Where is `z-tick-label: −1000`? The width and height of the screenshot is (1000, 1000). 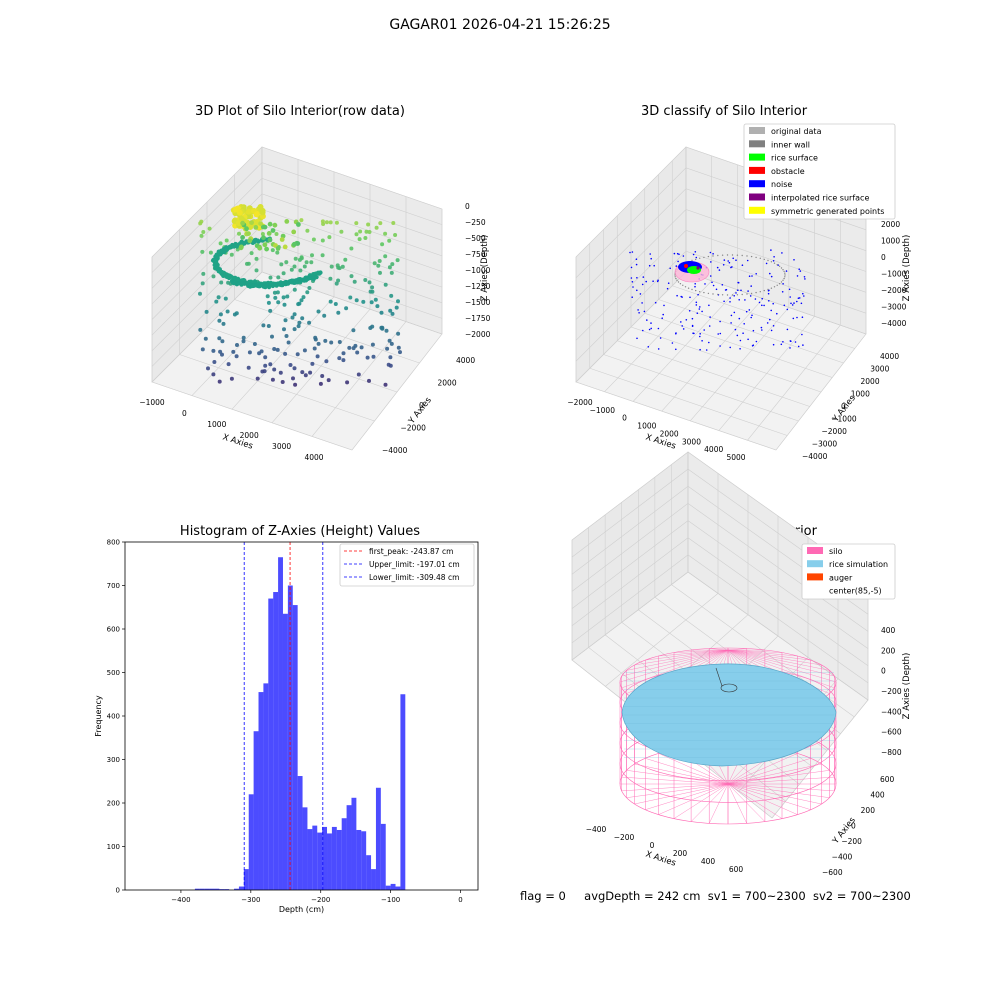
z-tick-label: −1000 is located at coordinates (478, 270).